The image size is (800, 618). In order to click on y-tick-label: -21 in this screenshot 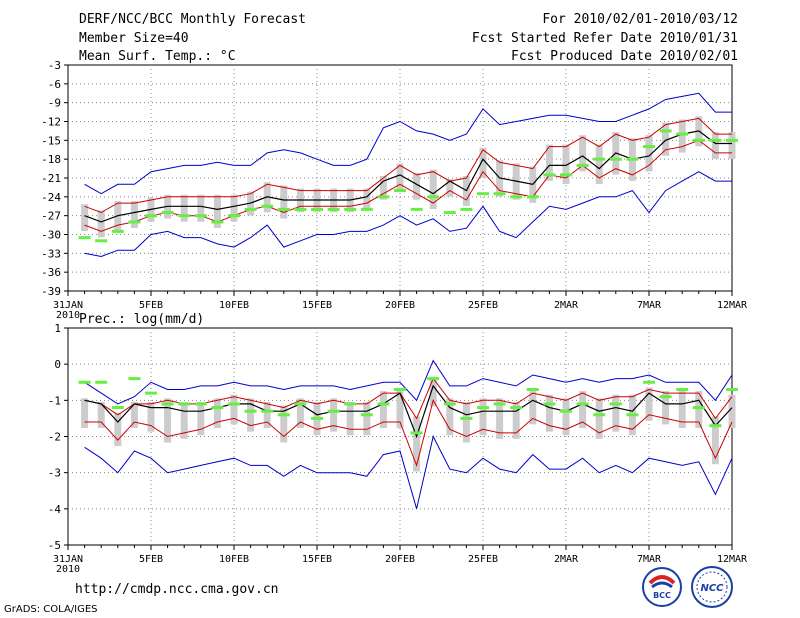, I will do `click(51, 178)`.